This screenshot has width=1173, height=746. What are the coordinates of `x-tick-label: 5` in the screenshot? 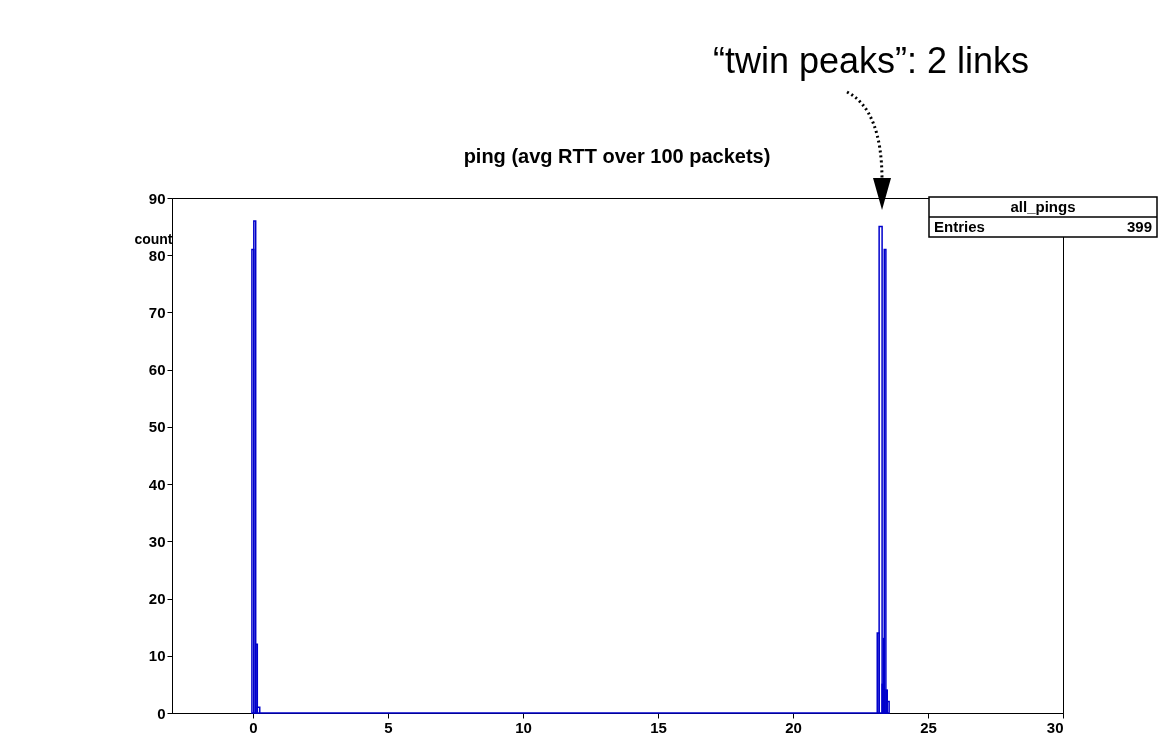 It's located at (388, 727).